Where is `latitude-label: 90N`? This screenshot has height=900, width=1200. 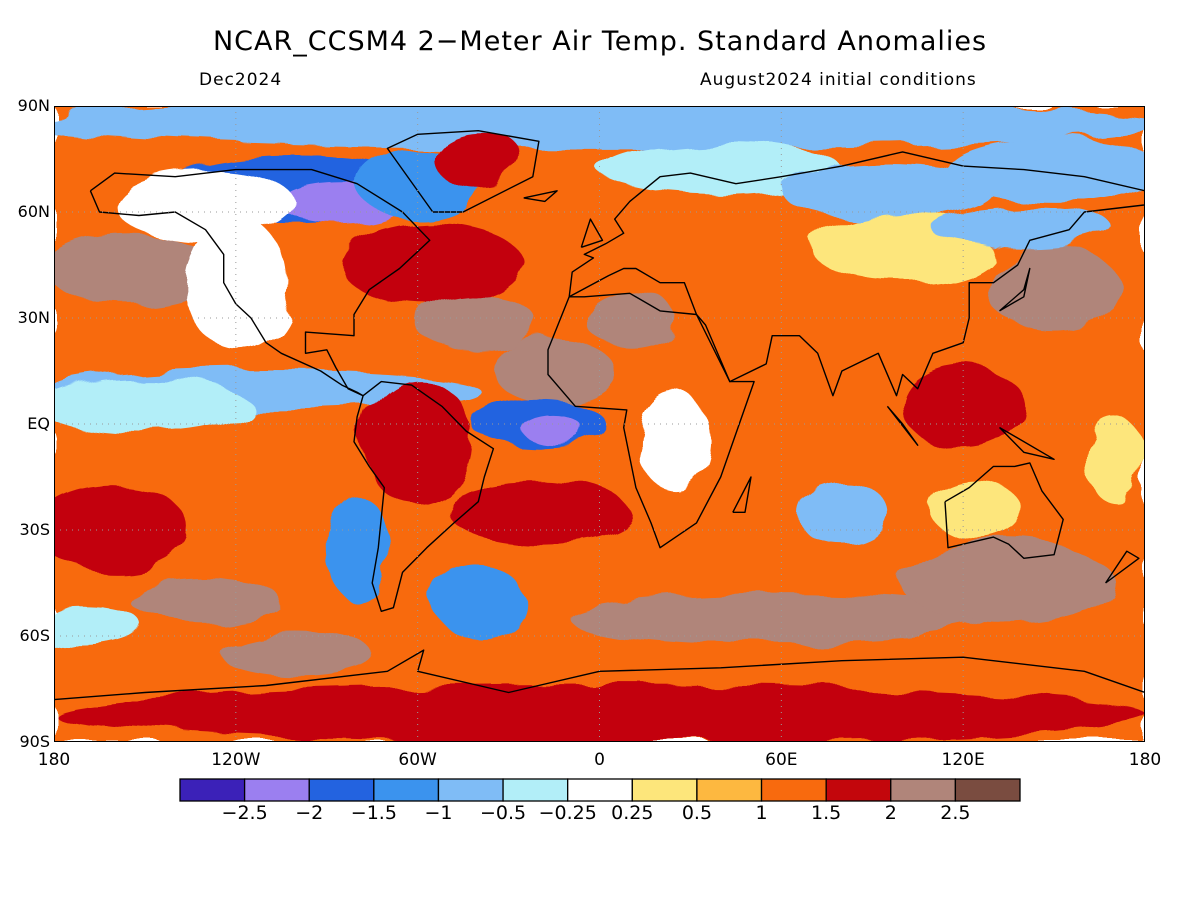 latitude-label: 90N is located at coordinates (33, 105).